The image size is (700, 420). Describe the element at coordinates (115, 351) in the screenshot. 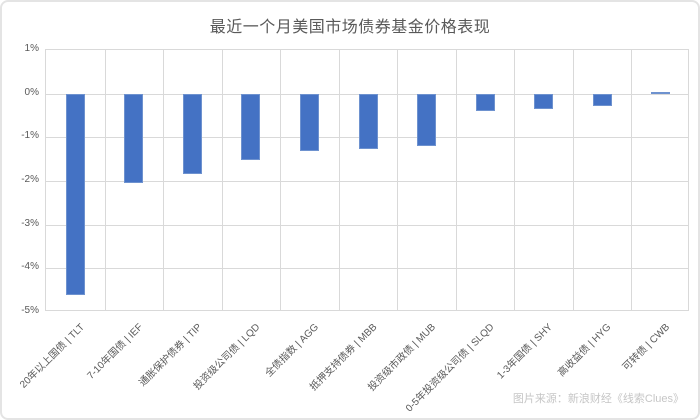

I see `x-tick-label: 7-10年国债 | IEF` at that location.